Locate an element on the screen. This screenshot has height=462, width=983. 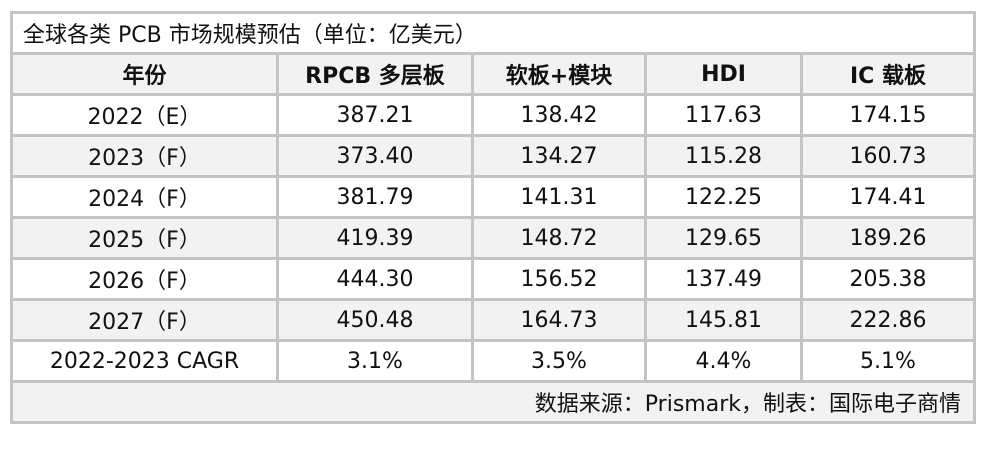
table-cell: 117.63 is located at coordinates (723, 115).